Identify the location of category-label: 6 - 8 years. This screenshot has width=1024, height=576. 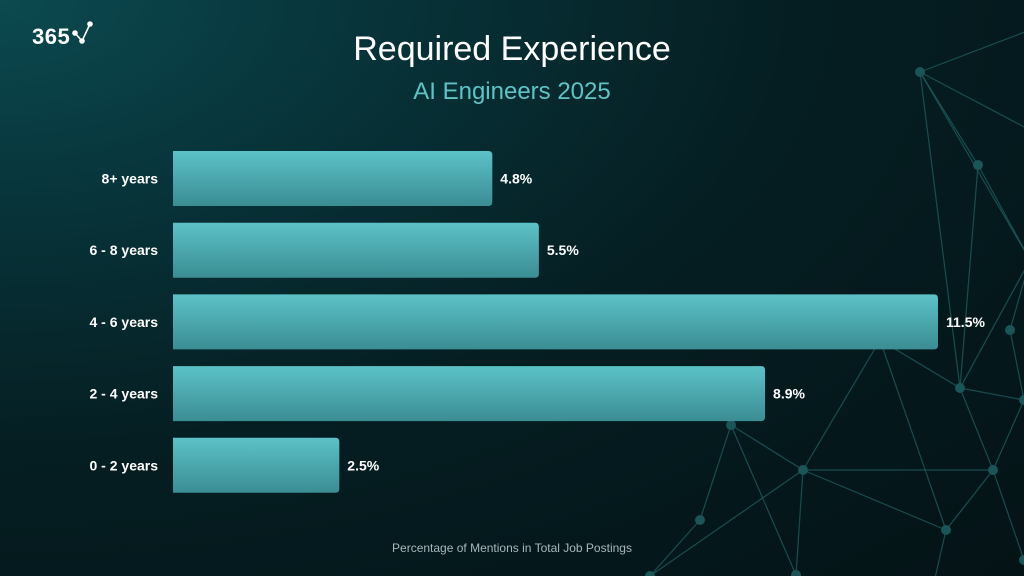
(124, 250).